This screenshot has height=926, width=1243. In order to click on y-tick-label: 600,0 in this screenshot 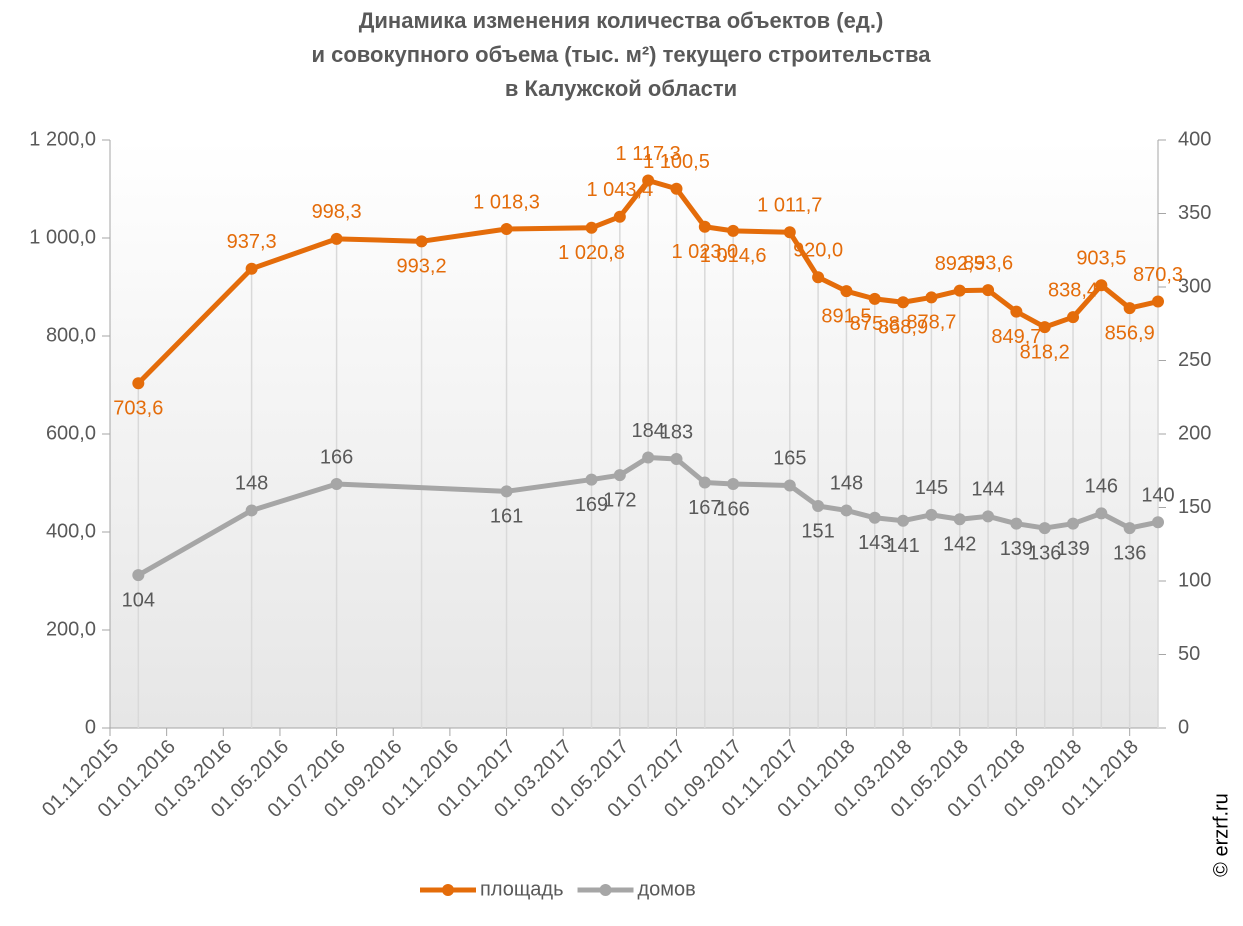, I will do `click(71, 433)`.